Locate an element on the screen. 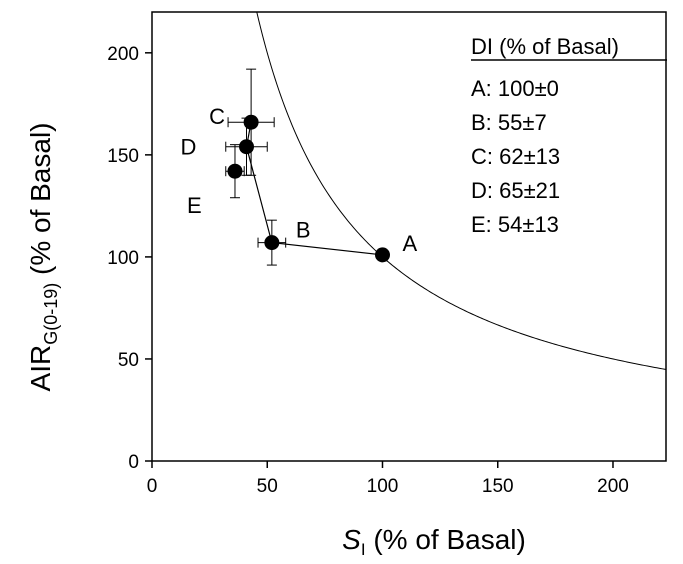  x-axis-title: SI (% of Basal) is located at coordinates (434, 541).